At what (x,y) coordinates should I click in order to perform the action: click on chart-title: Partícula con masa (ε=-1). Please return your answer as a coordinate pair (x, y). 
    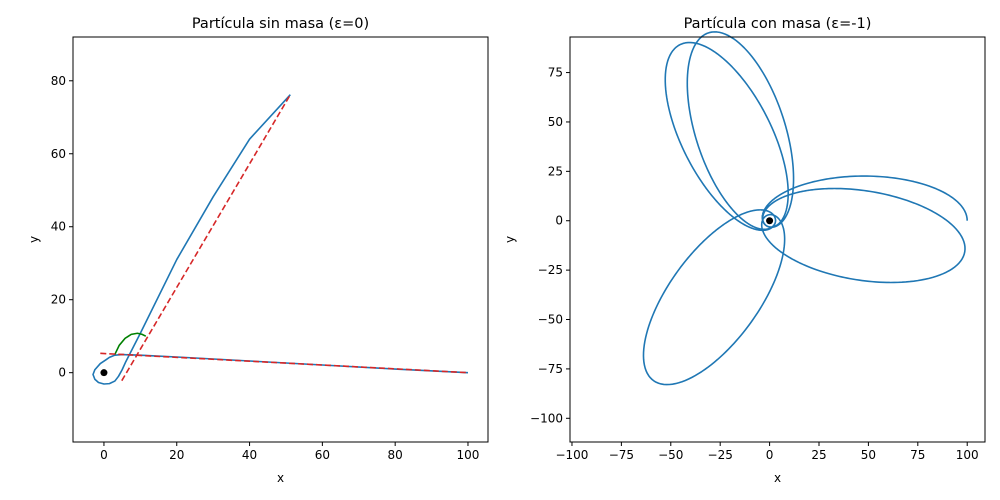
    Looking at the image, I should click on (778, 24).